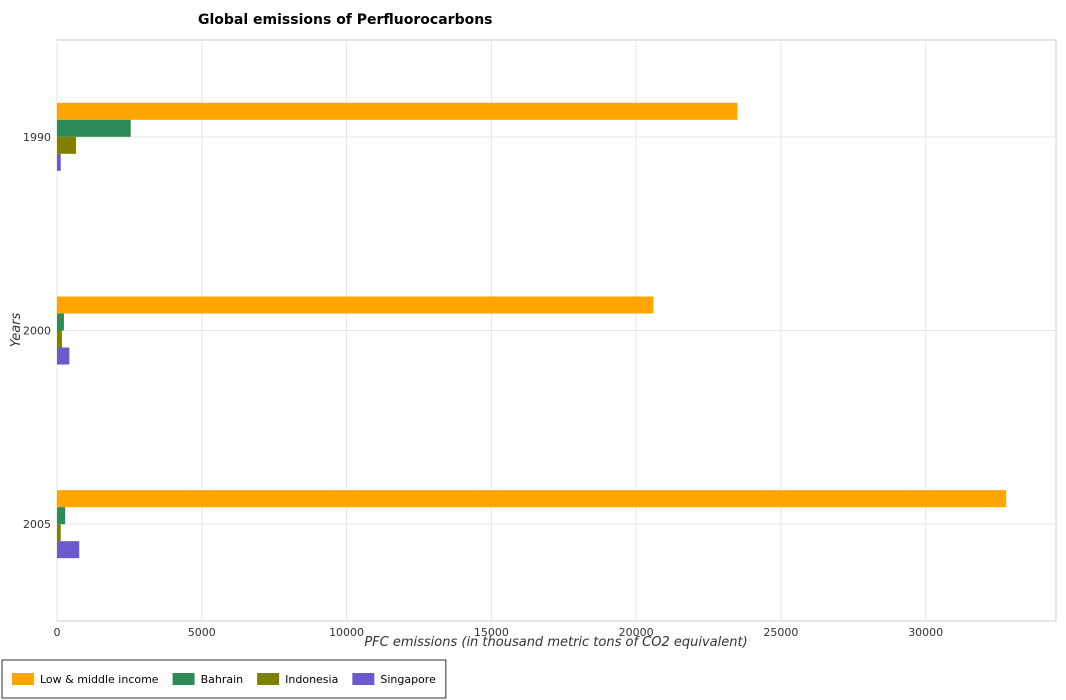  Describe the element at coordinates (67, 145) in the screenshot. I see `bar-indonesia-1990` at that location.